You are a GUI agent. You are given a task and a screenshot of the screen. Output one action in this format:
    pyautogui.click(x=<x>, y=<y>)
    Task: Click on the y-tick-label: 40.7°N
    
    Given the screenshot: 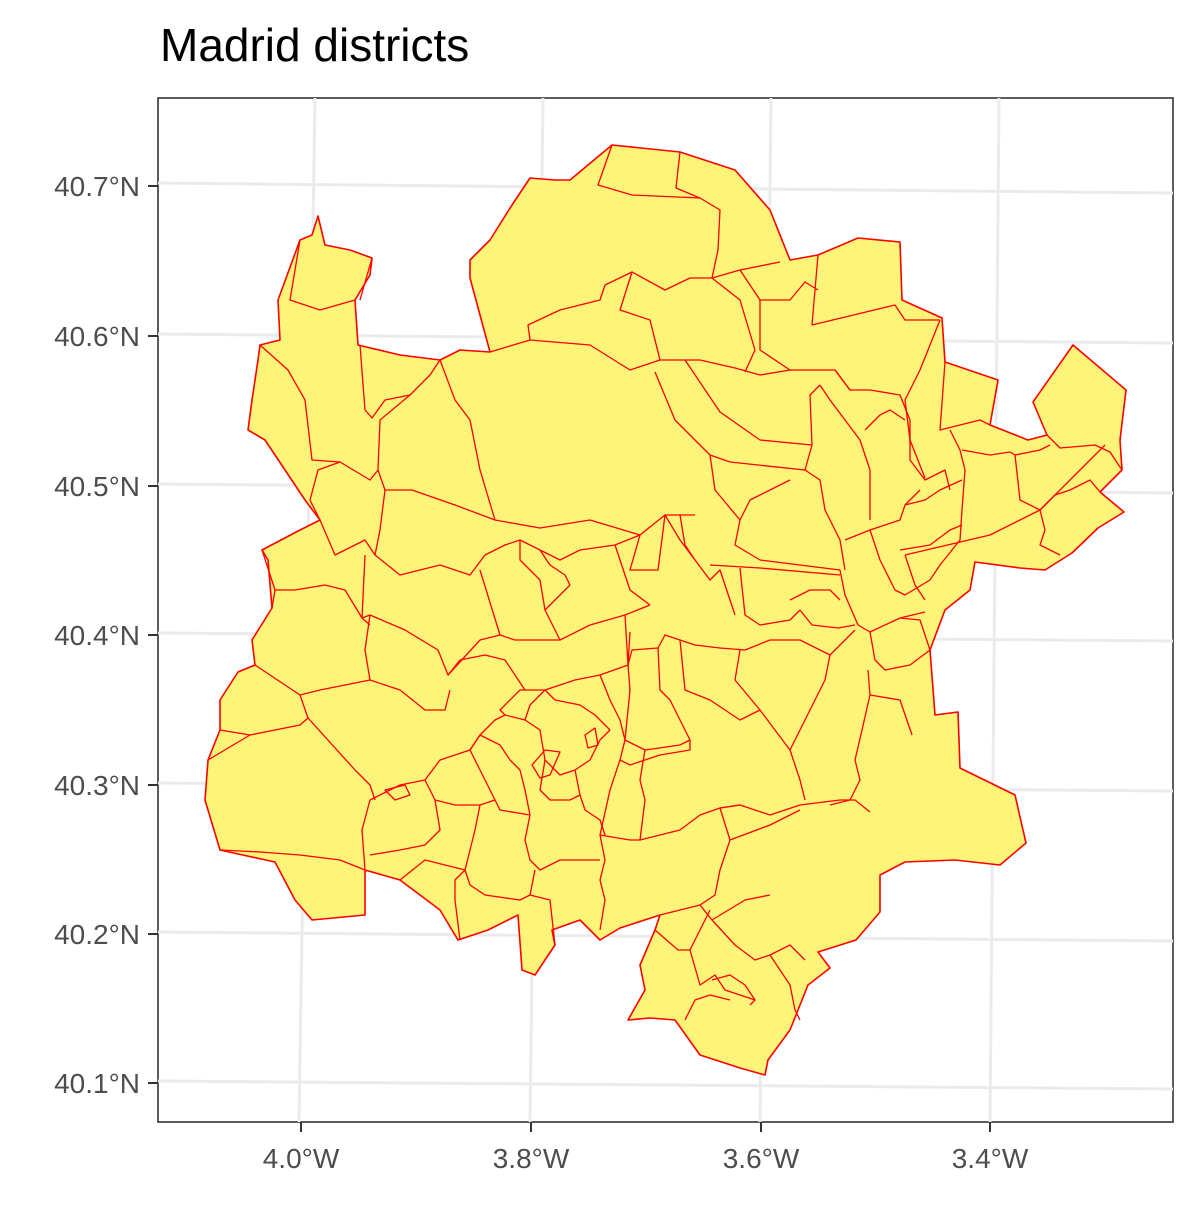 What is the action you would take?
    pyautogui.click(x=97, y=186)
    